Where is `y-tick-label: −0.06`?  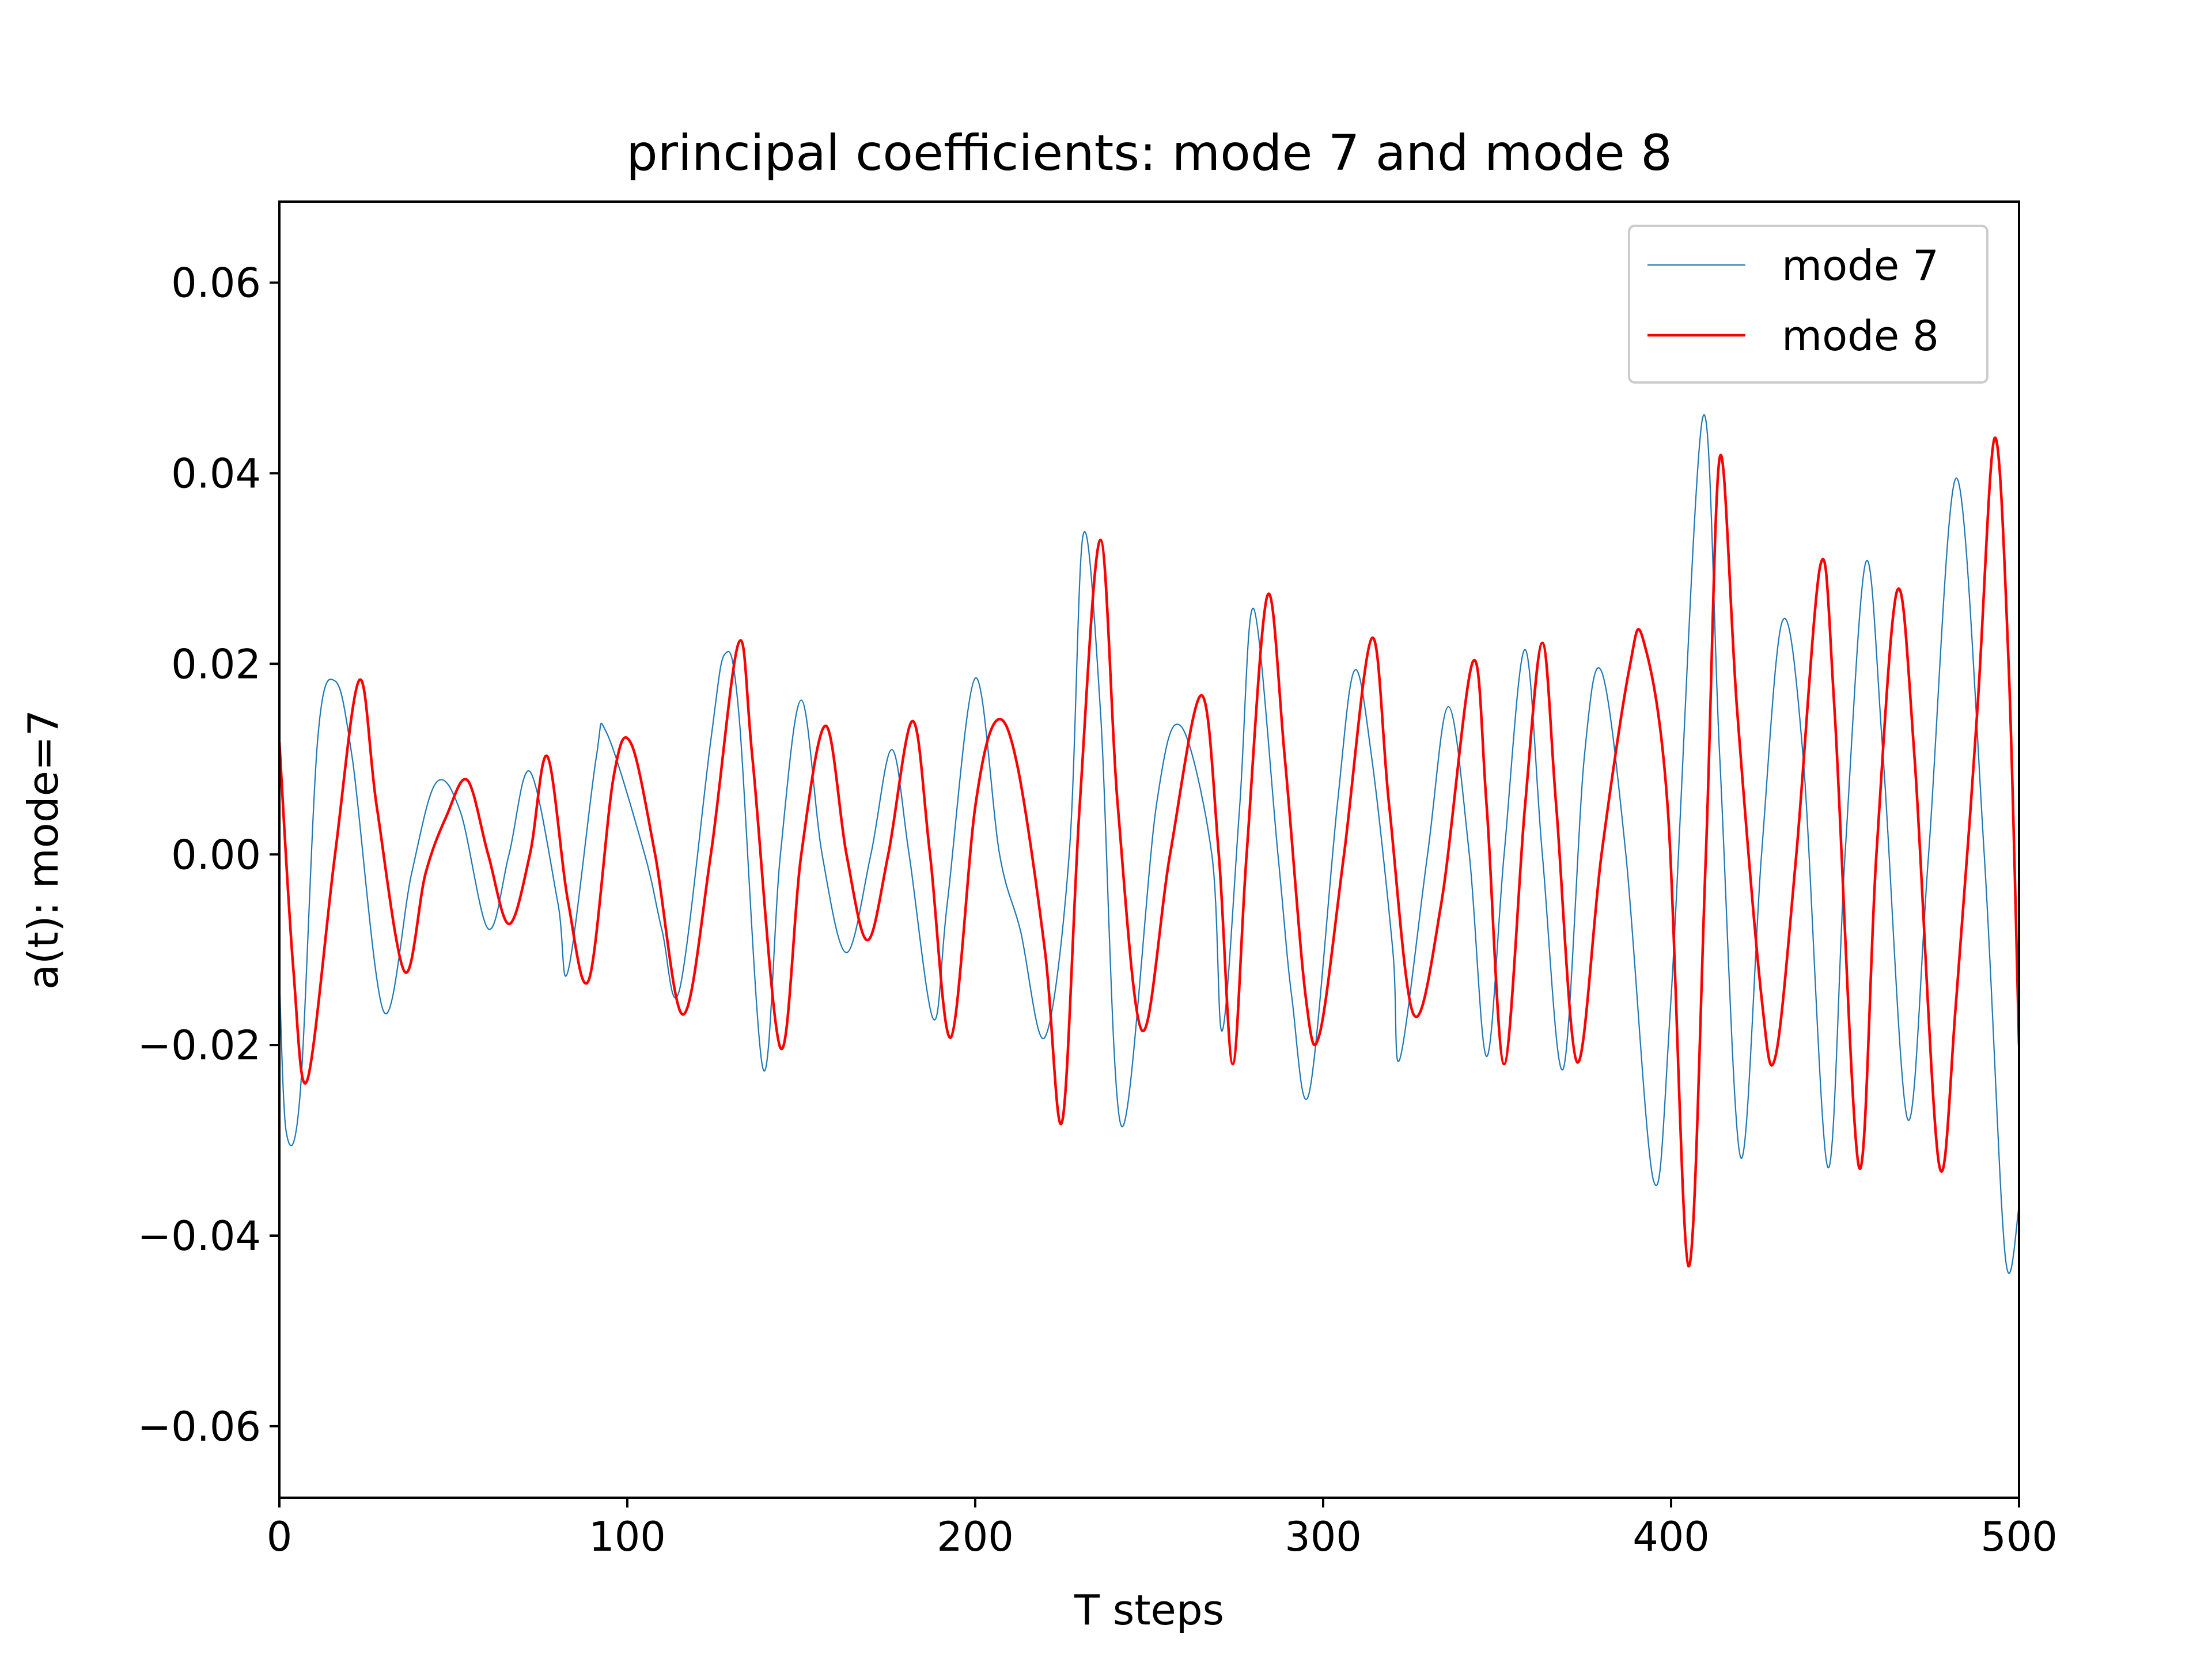
y-tick-label: −0.06 is located at coordinates (199, 1426).